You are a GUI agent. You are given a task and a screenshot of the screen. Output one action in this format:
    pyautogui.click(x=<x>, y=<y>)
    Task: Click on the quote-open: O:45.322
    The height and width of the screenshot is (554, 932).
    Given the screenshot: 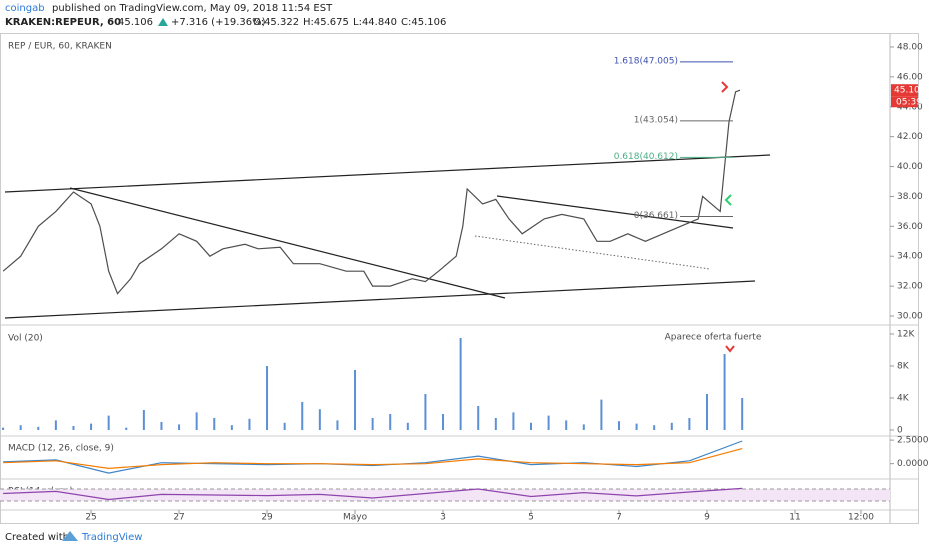 What is the action you would take?
    pyautogui.click(x=276, y=22)
    